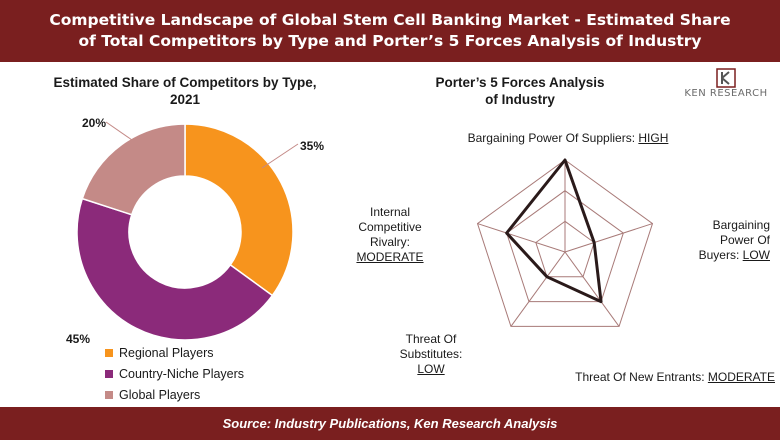 This screenshot has height=440, width=780. What do you see at coordinates (520, 91) in the screenshot?
I see `radar-chart-title: Porter’s 5 Forces Analysis of Industry` at bounding box center [520, 91].